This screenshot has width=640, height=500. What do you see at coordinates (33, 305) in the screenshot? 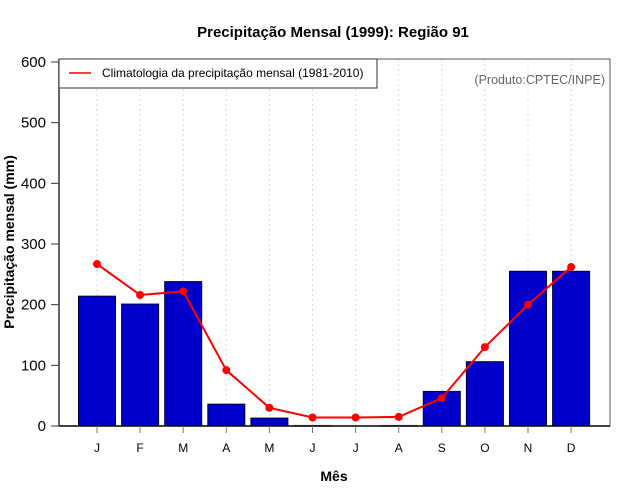
I see `y-tick-label: 200` at bounding box center [33, 305].